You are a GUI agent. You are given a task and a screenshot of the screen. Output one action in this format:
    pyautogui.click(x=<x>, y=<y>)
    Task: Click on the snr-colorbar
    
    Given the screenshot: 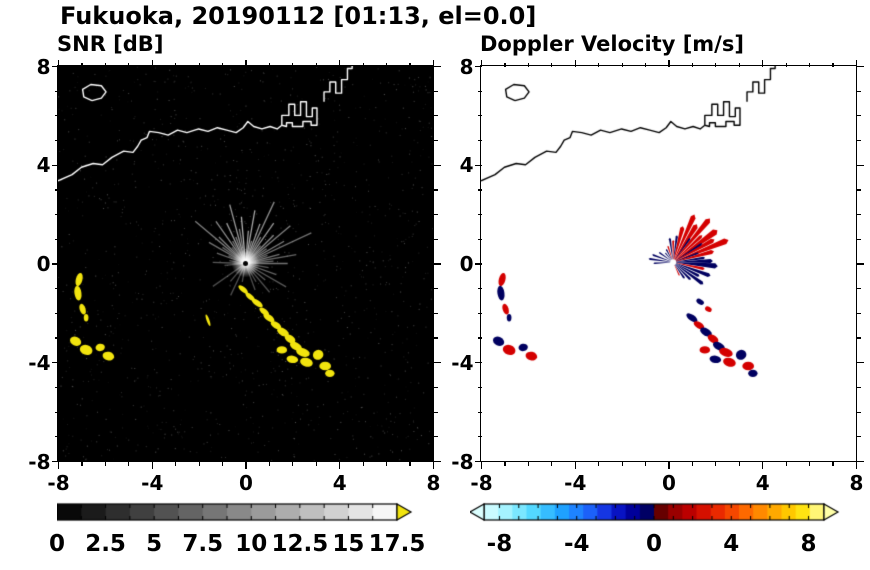 What is the action you would take?
    pyautogui.click(x=236, y=513)
    